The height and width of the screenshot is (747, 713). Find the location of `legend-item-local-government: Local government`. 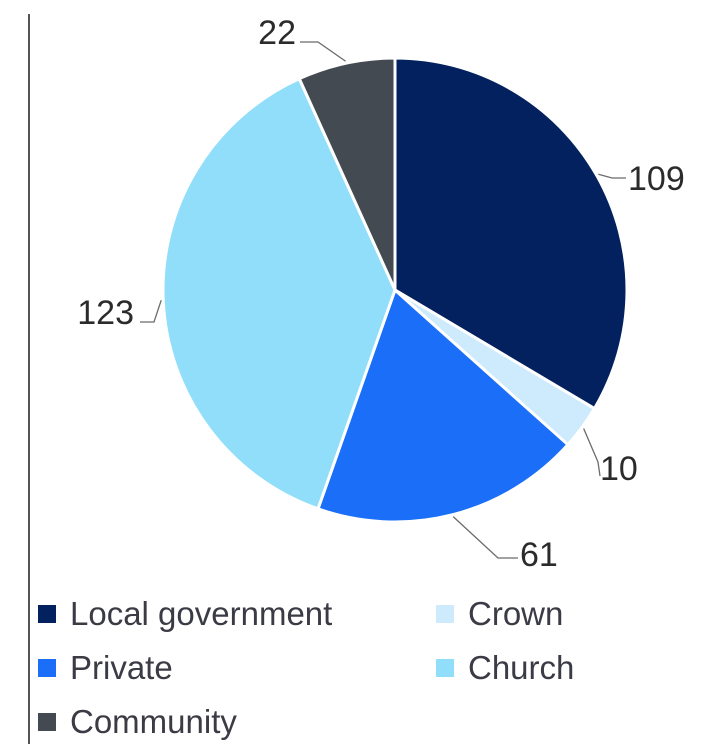

legend-item-local-government: Local government is located at coordinates (185, 614).